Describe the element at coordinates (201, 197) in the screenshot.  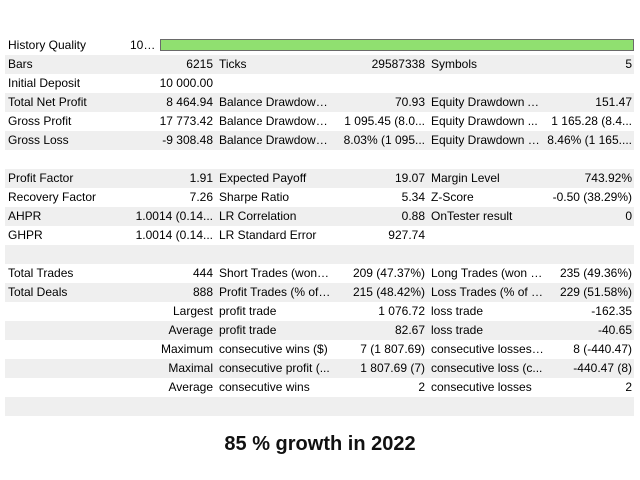
I see `metric-value: 7.26` at that location.